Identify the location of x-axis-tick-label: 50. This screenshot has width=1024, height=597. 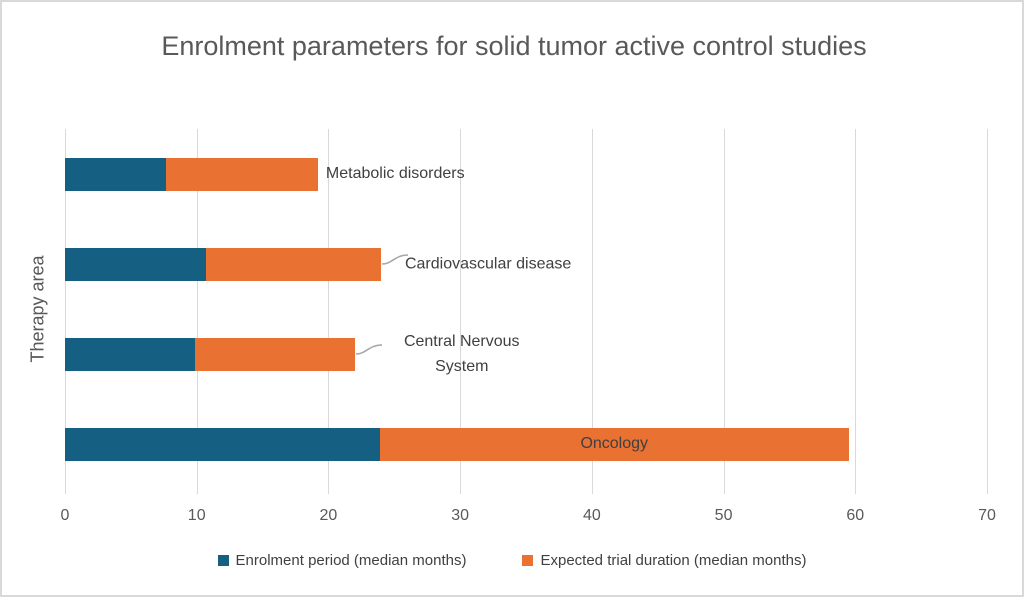
(723, 515).